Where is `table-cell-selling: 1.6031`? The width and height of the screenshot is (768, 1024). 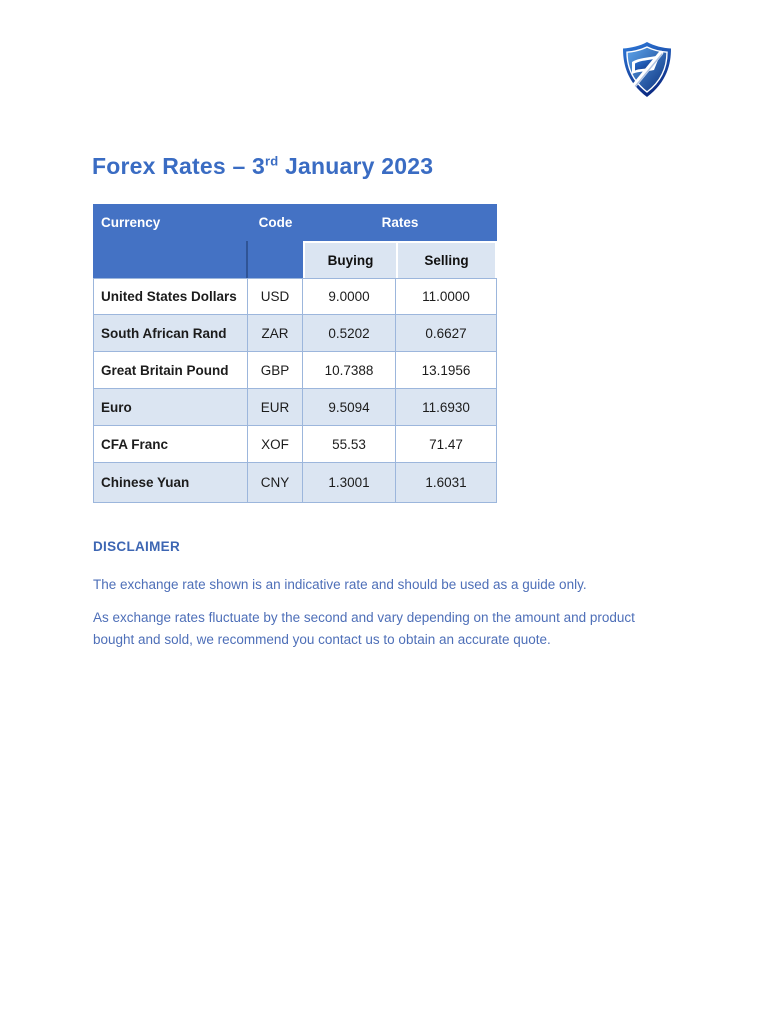
table-cell-selling: 1.6031 is located at coordinates (446, 483).